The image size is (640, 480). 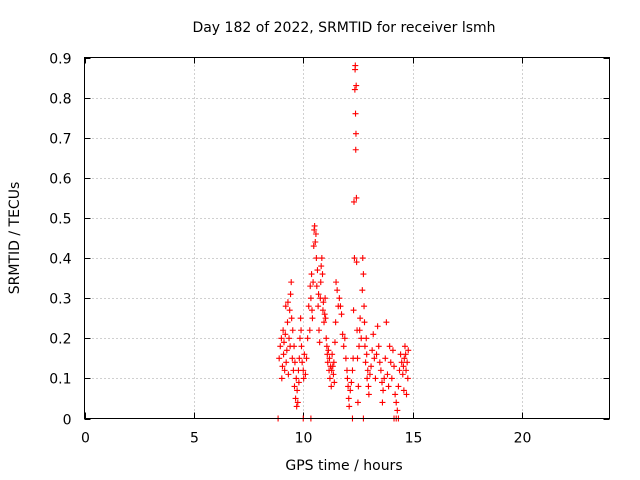 I want to click on y-tick-label: 0.8, so click(x=60, y=100).